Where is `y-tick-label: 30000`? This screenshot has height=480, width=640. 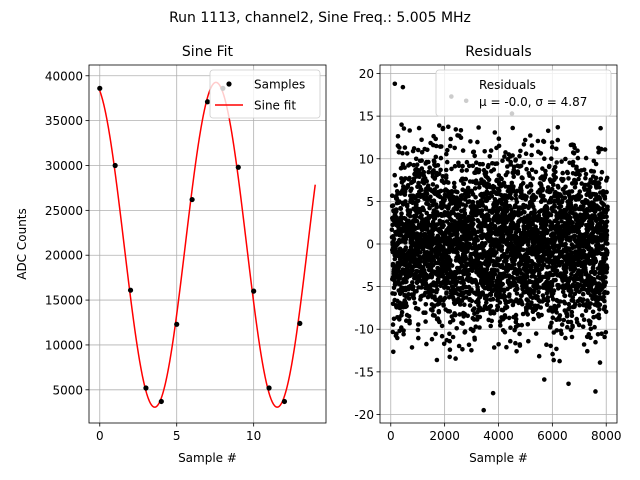
y-tick-label: 30000 is located at coordinates (64, 166).